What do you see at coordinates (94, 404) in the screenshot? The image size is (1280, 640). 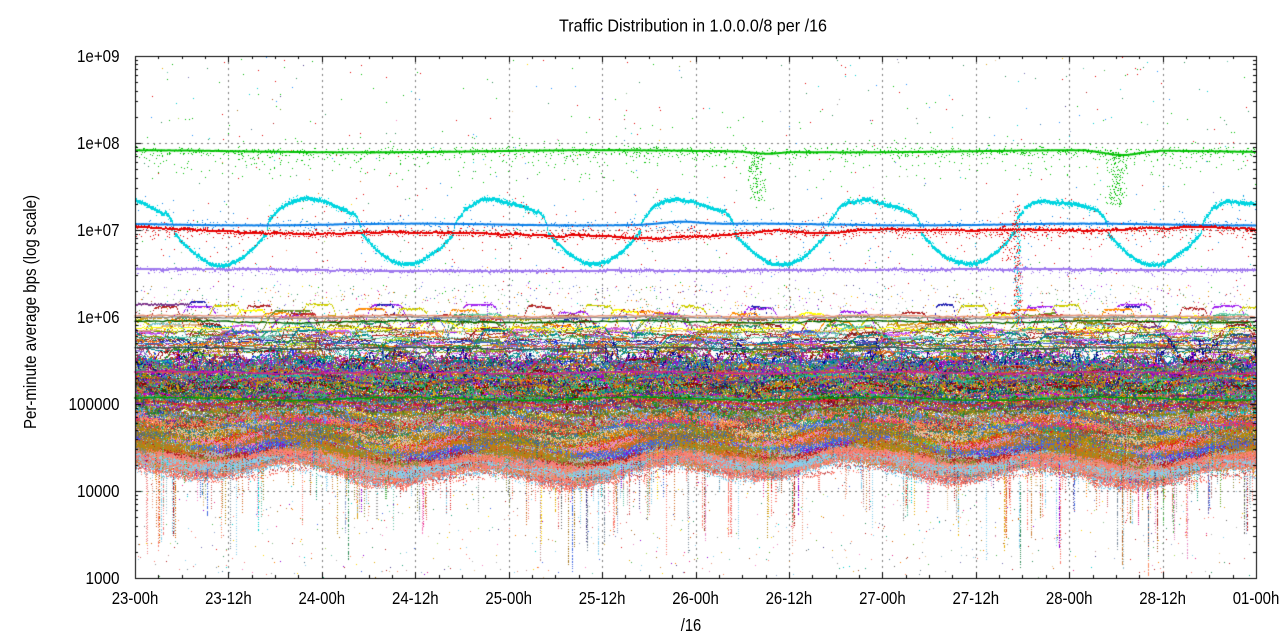 I see `svg-text: 100000` at bounding box center [94, 404].